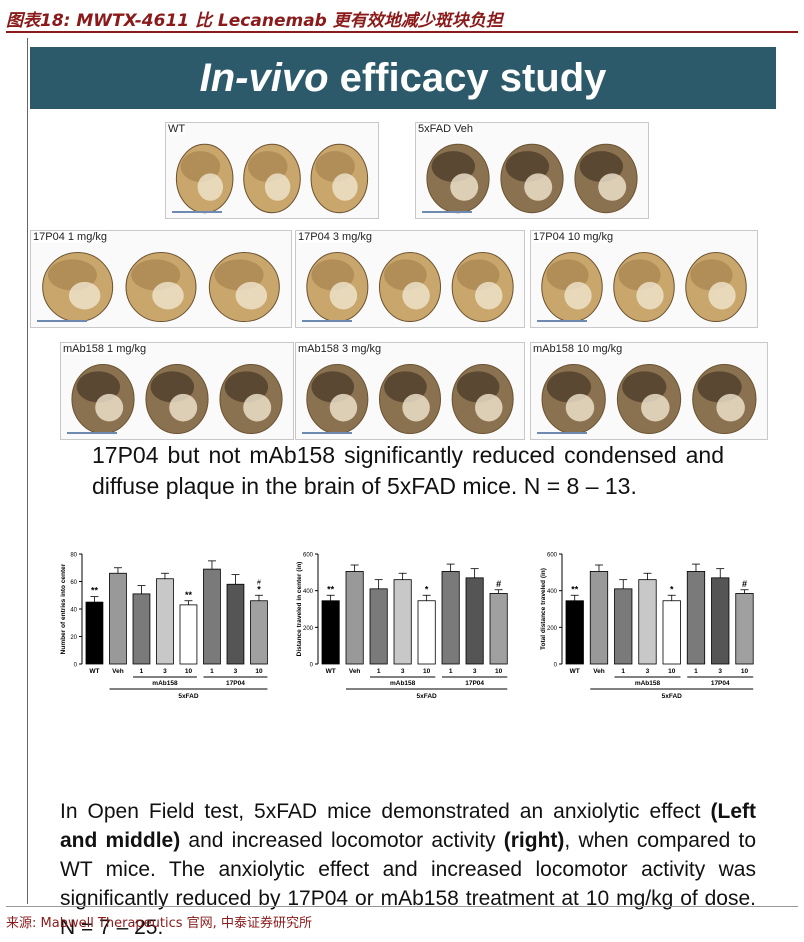  I want to click on title-rule, so click(402, 32).